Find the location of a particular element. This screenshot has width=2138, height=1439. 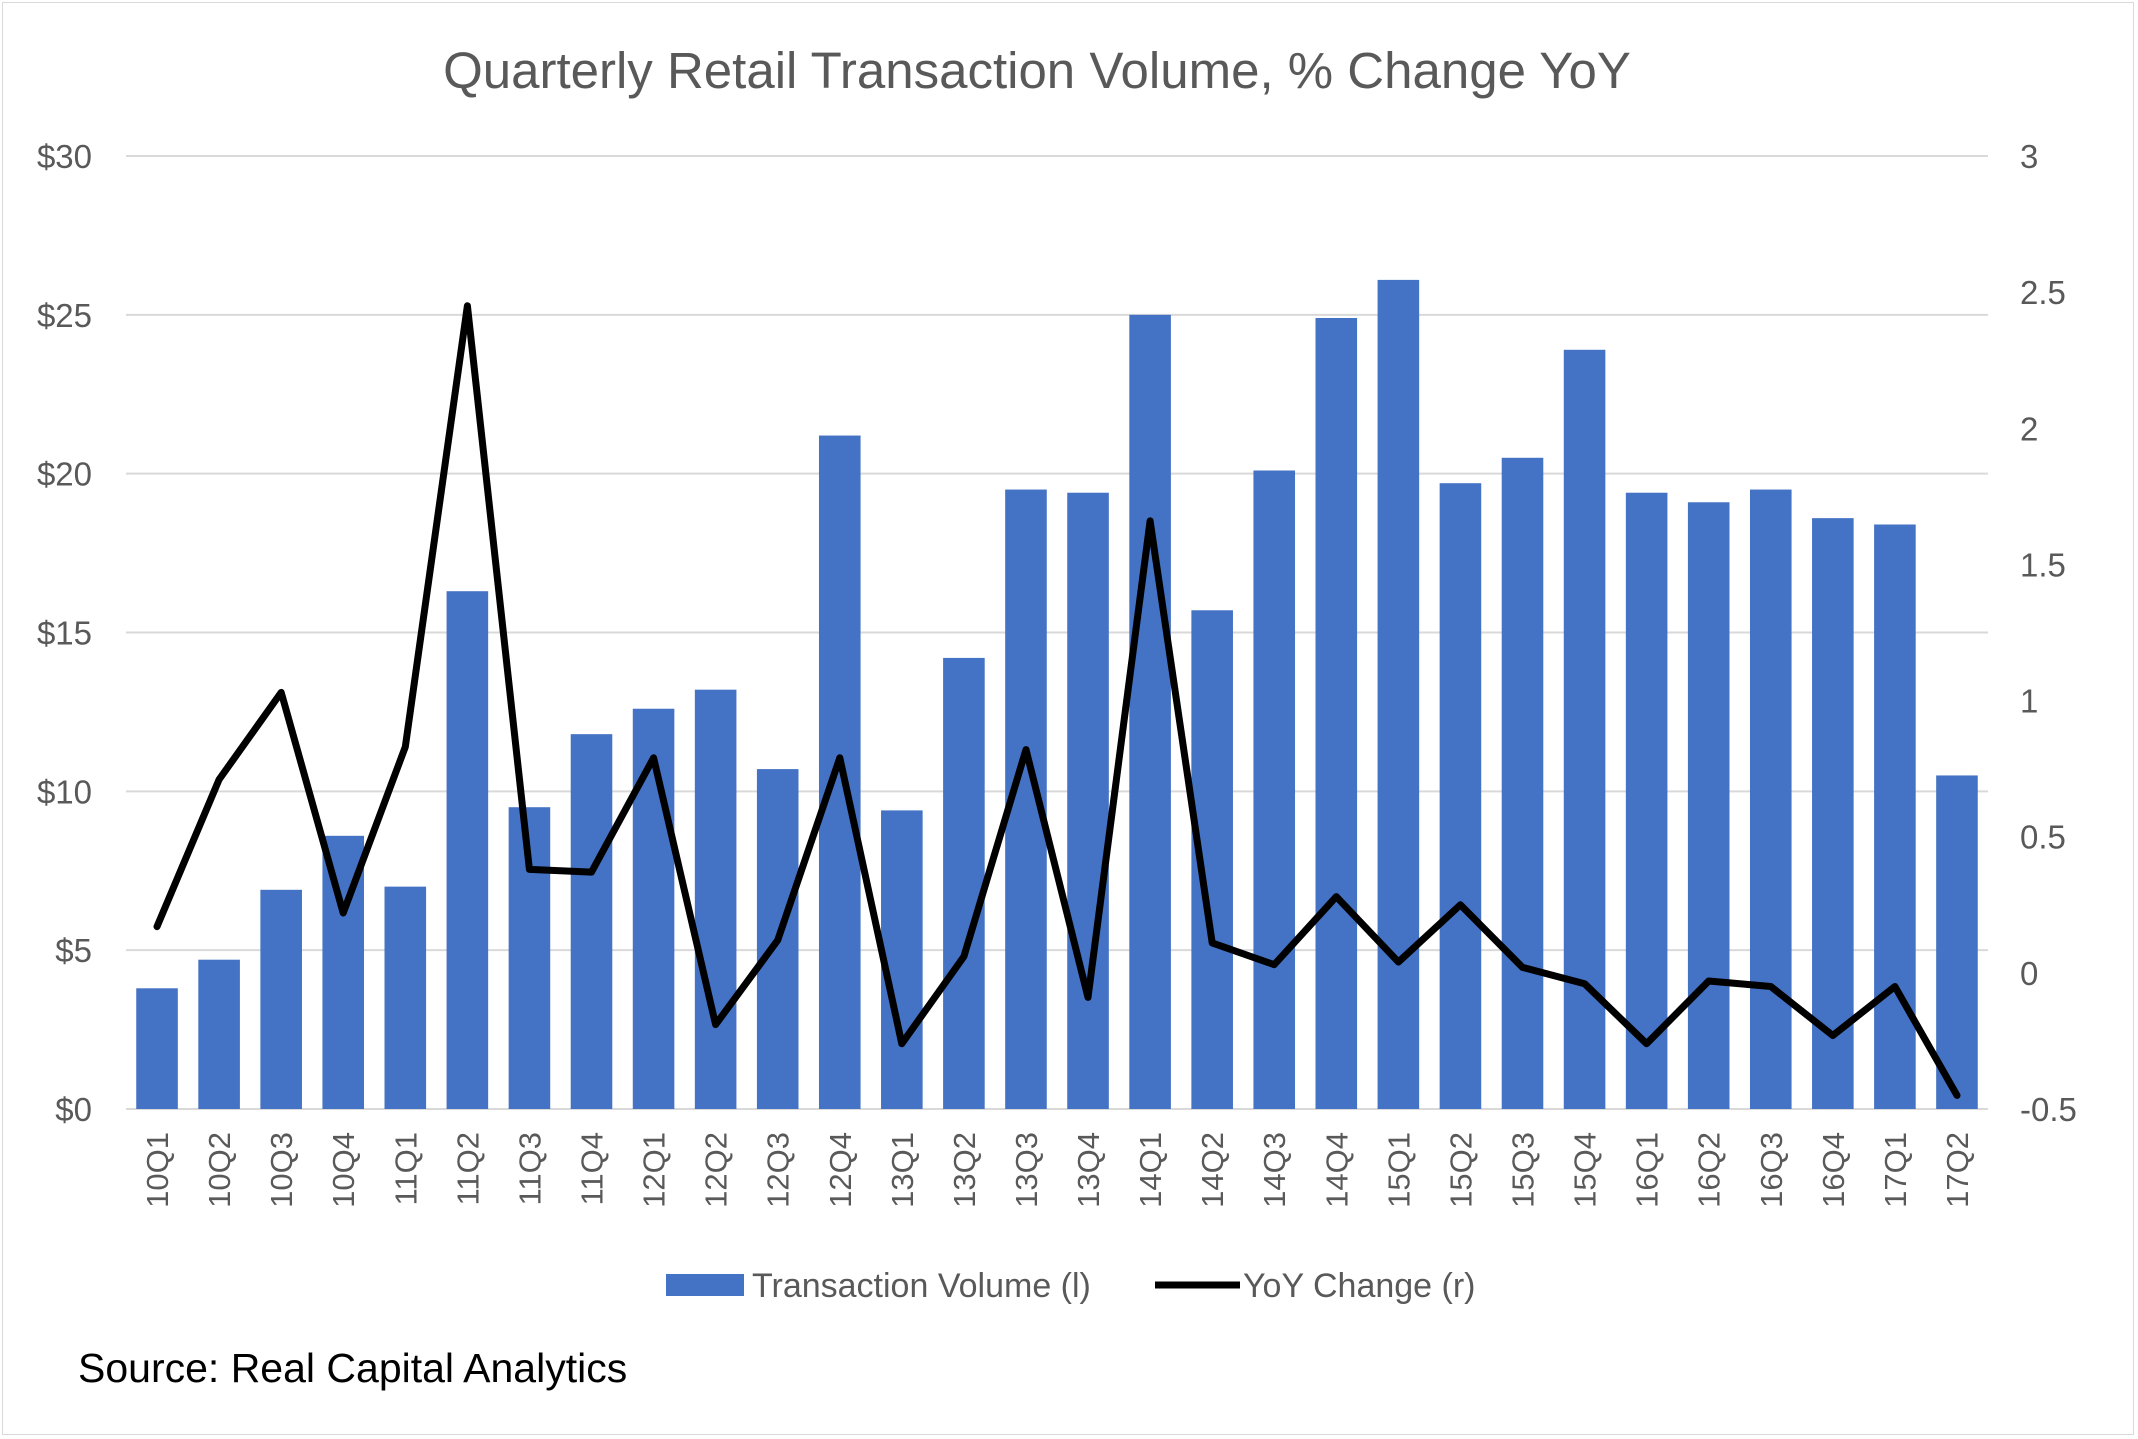

left-tick-label: $0 is located at coordinates (73, 1109).